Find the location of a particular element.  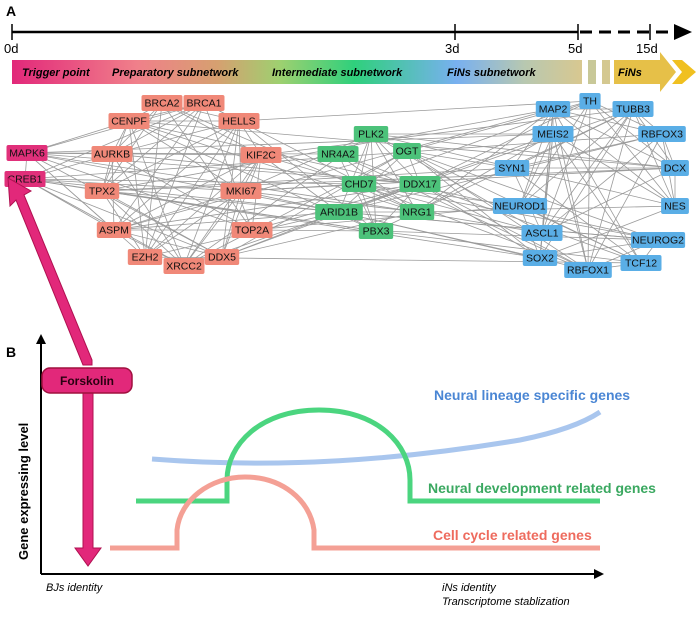

gene-label: TPX2 is located at coordinates (102, 192).